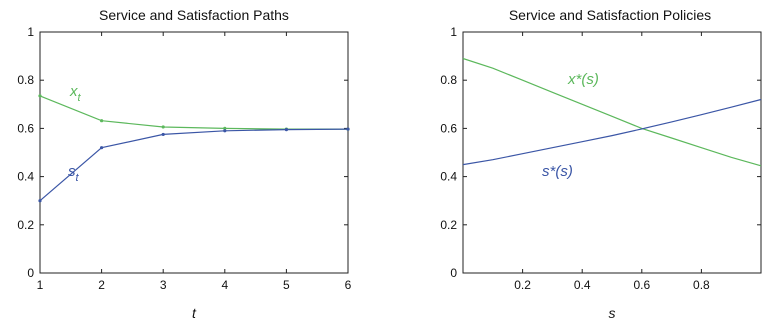 This screenshot has width=765, height=325. Describe the element at coordinates (522, 285) in the screenshot. I see `policies-x-tick-label: 0.2` at that location.